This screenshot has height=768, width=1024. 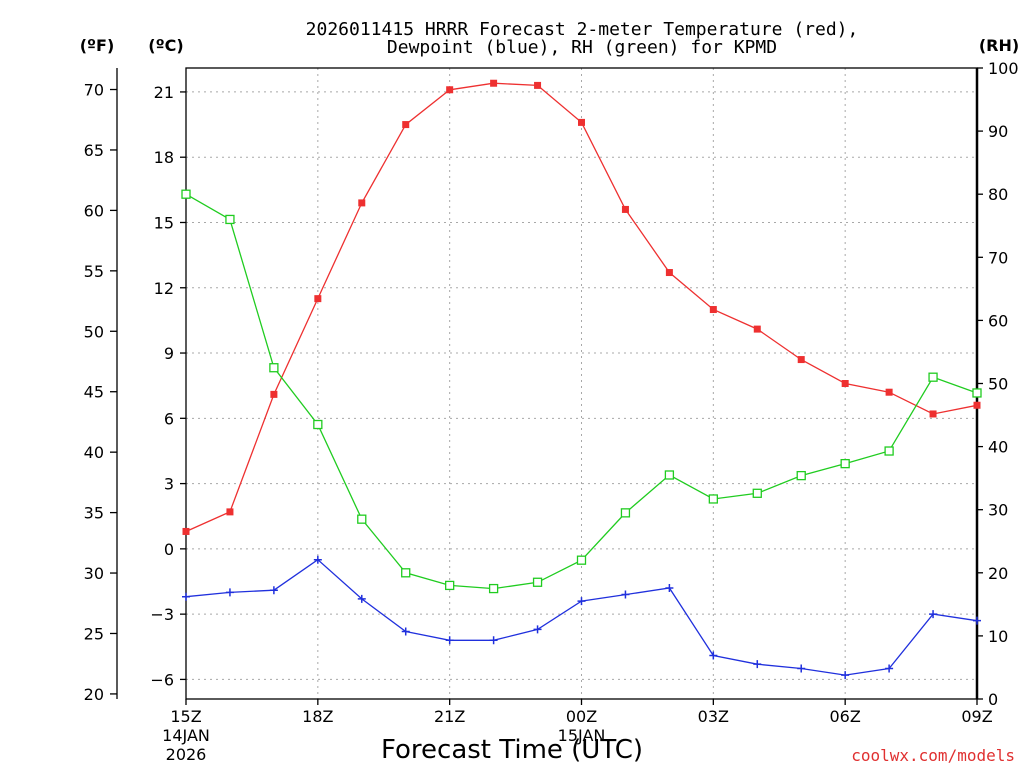 I want to click on x-tick-label: 21Z, so click(x=449, y=716).